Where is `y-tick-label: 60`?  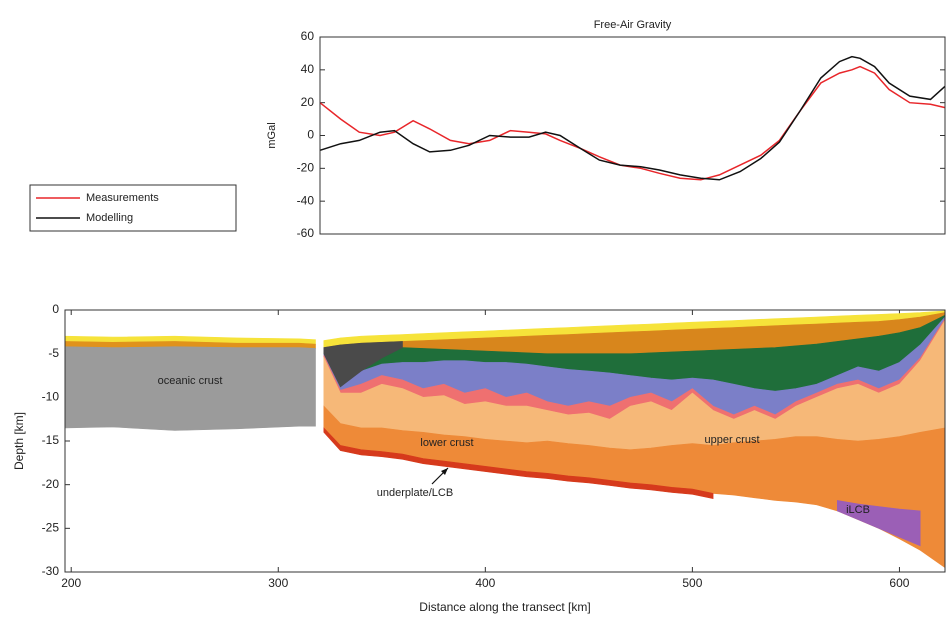
y-tick-label: 60 is located at coordinates (308, 36).